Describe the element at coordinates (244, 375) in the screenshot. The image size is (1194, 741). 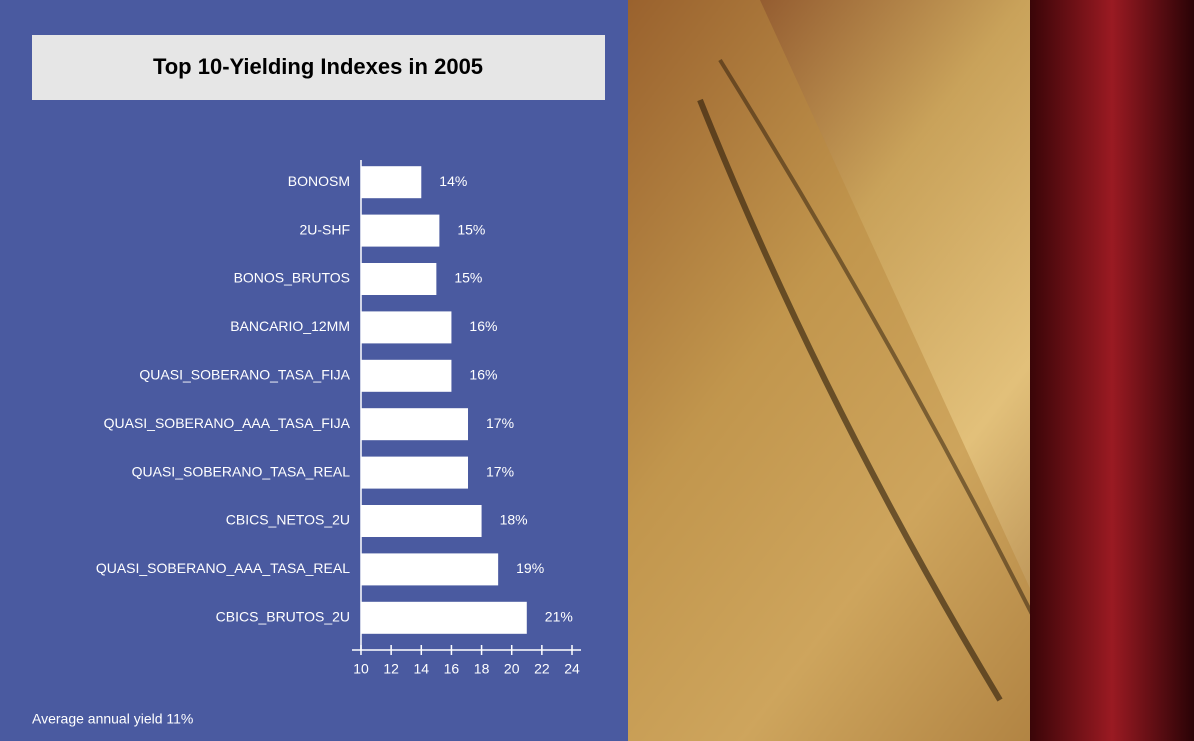
I see `y-tick-label: QUASI_SOBERANO_TASA_FIJA` at that location.